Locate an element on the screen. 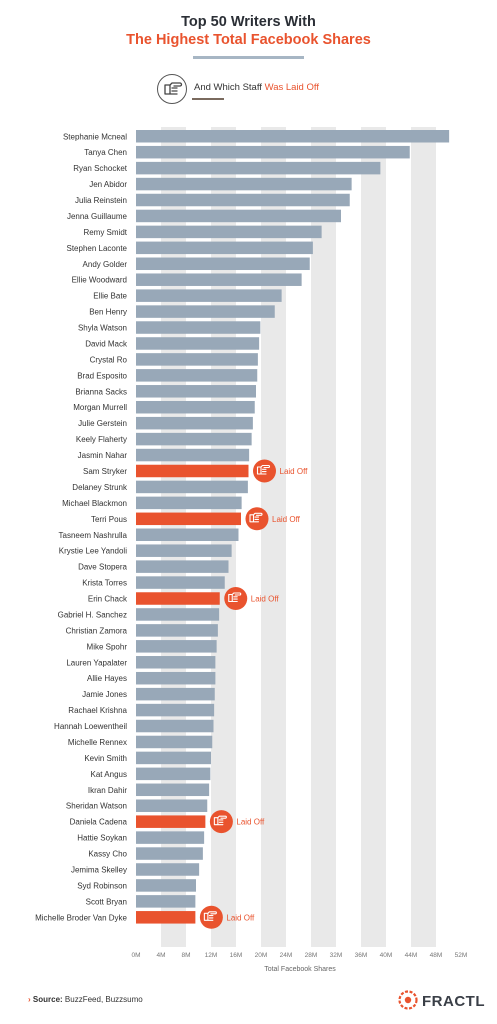  category-label: Sheridan Watson is located at coordinates (96, 806).